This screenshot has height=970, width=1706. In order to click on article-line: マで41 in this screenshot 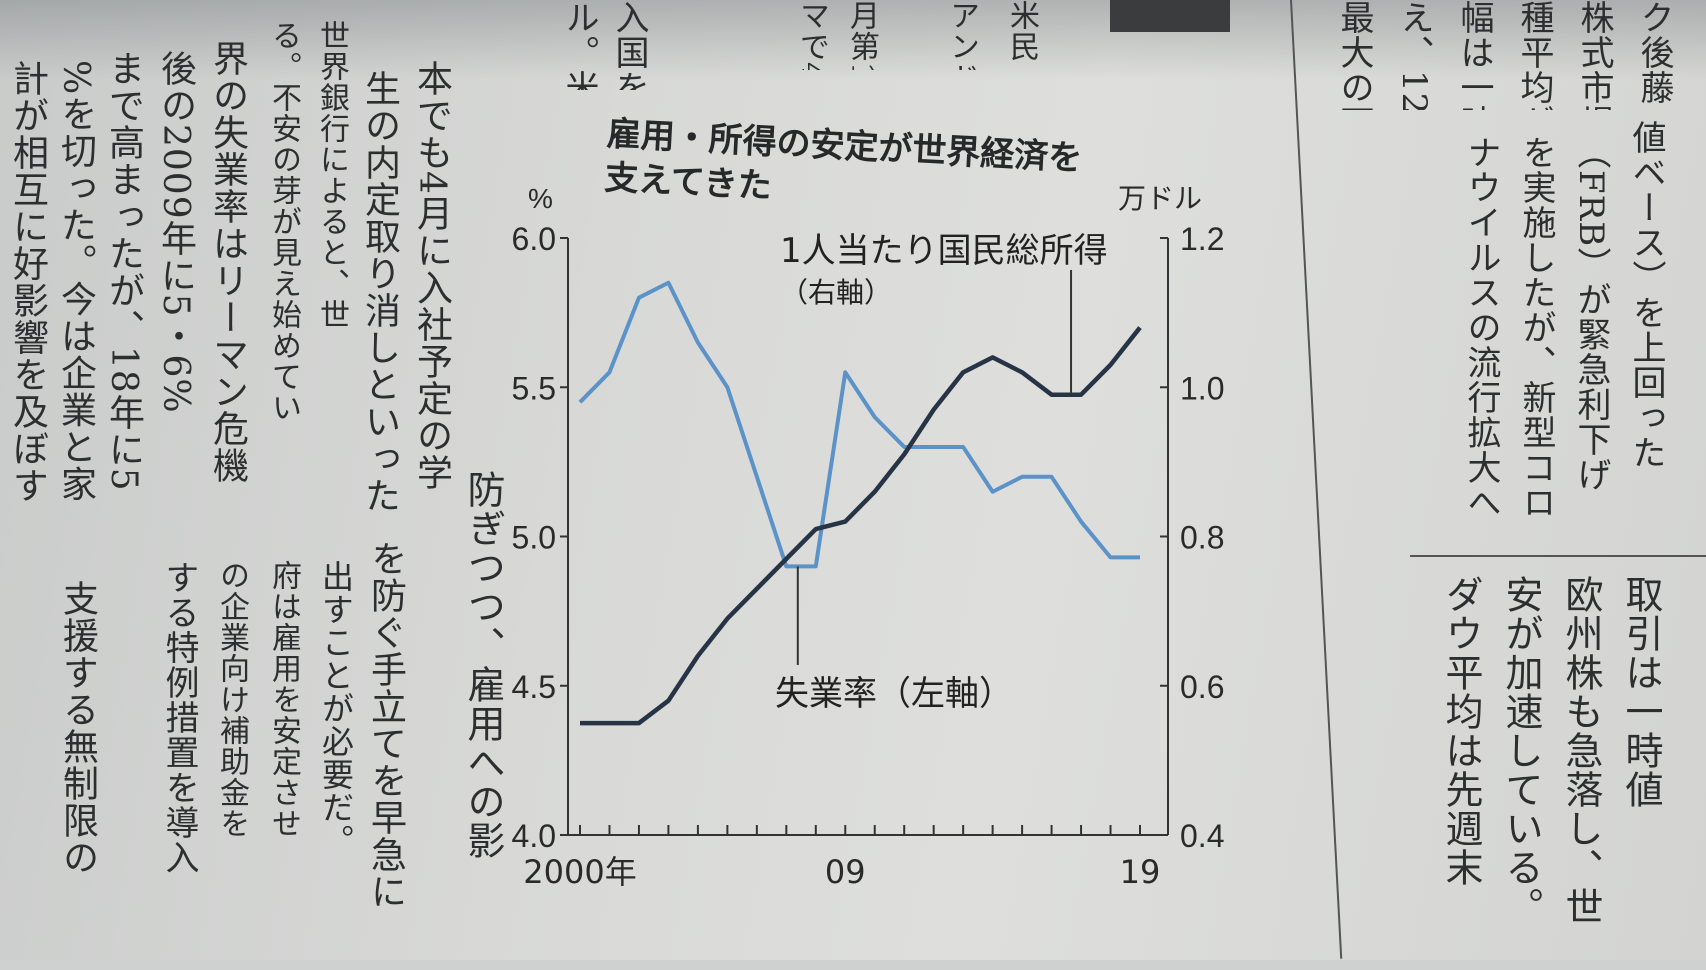, I will do `click(811, 35)`.